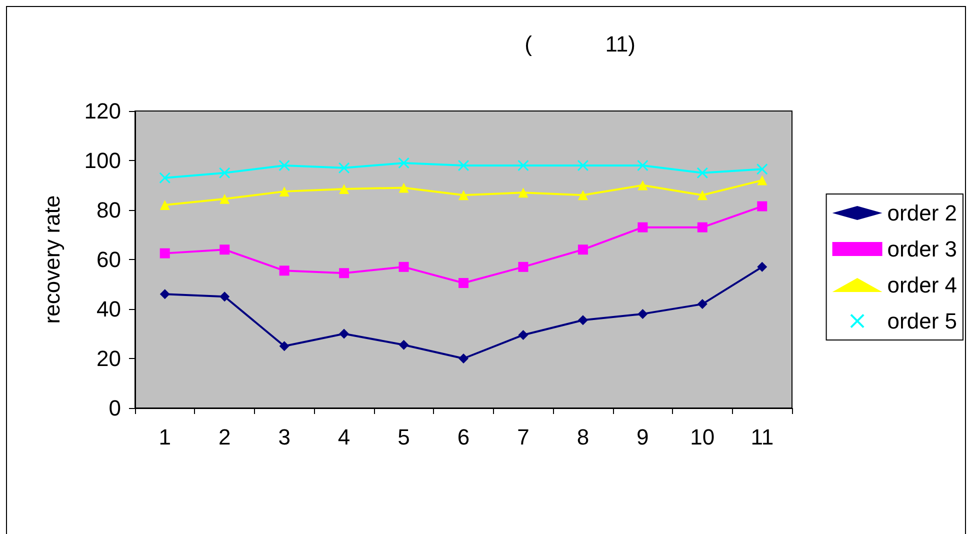 The width and height of the screenshot is (967, 534). I want to click on y-tick-label: 120, so click(102, 111).